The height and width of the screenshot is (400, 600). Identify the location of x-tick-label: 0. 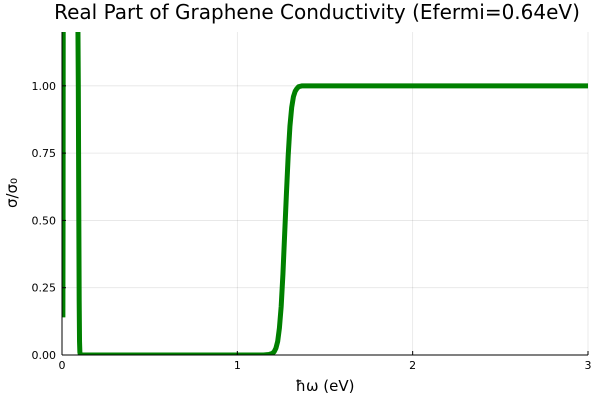
(62, 365).